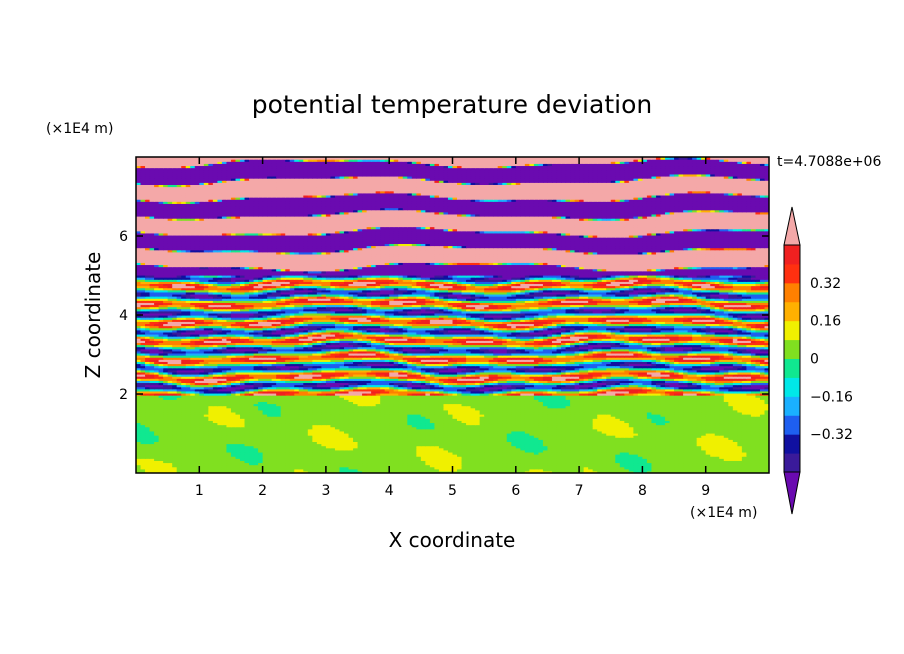 This screenshot has height=654, width=904. What do you see at coordinates (79, 129) in the screenshot?
I see `y-unit-label: (×1E4 m)` at bounding box center [79, 129].